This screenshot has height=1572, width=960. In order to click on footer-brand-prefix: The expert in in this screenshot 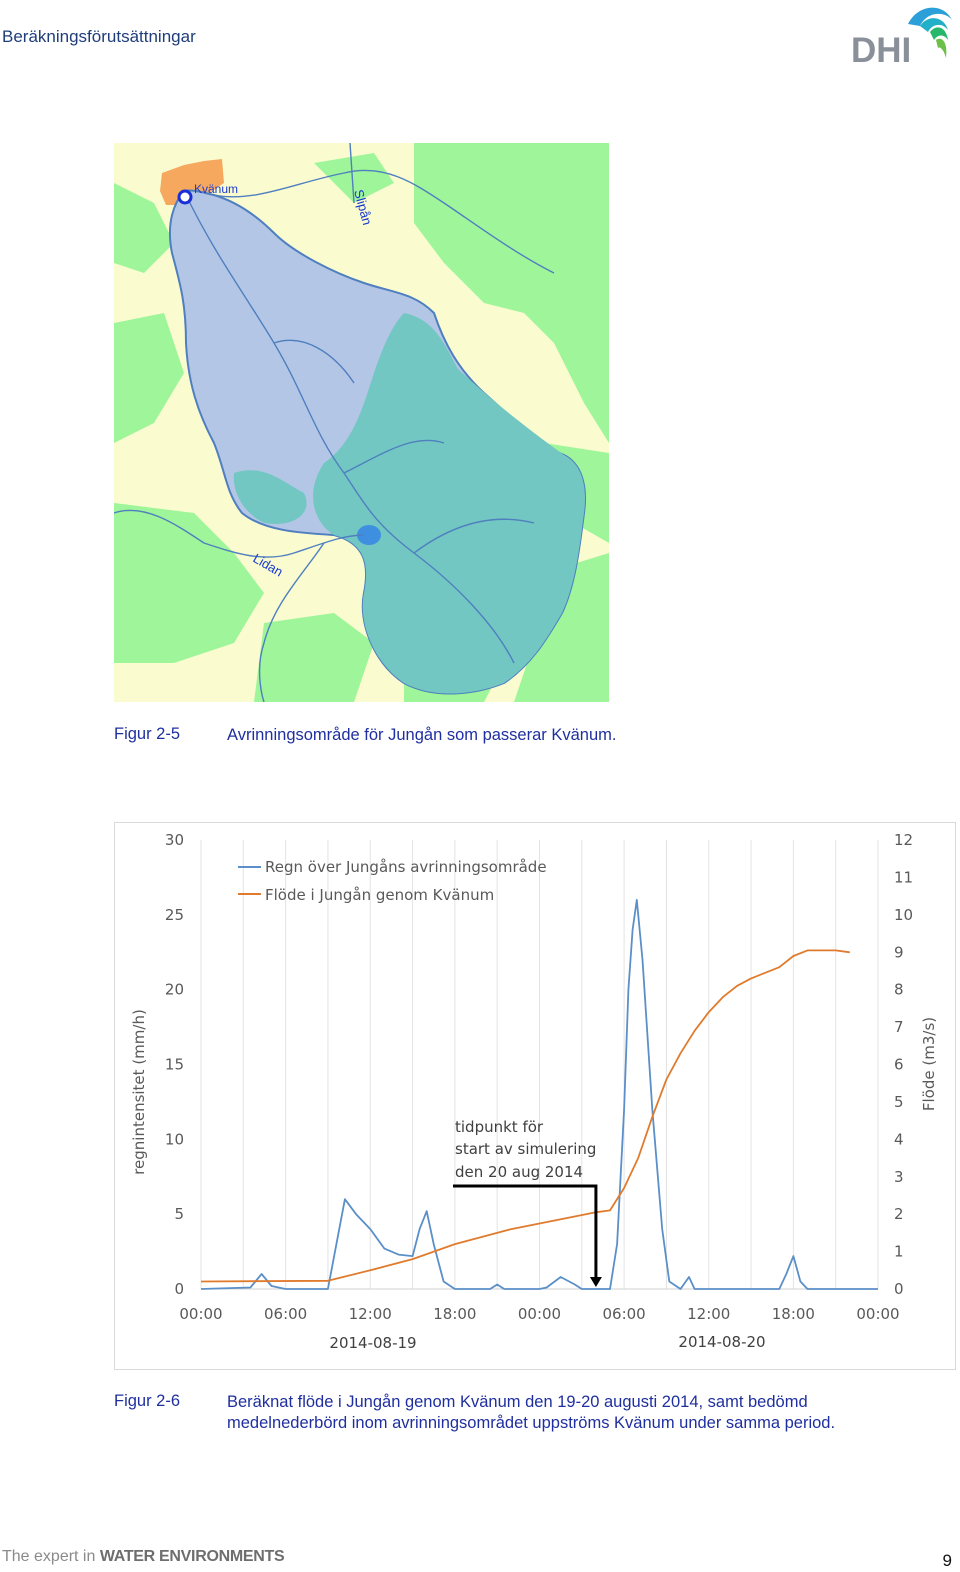, I will do `click(51, 1556)`.